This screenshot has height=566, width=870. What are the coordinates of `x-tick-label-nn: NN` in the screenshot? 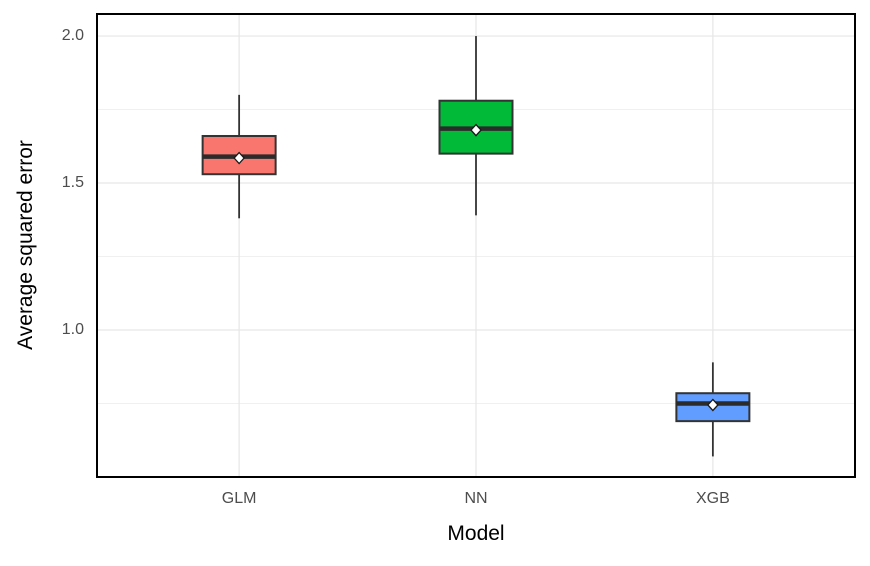 It's located at (476, 498).